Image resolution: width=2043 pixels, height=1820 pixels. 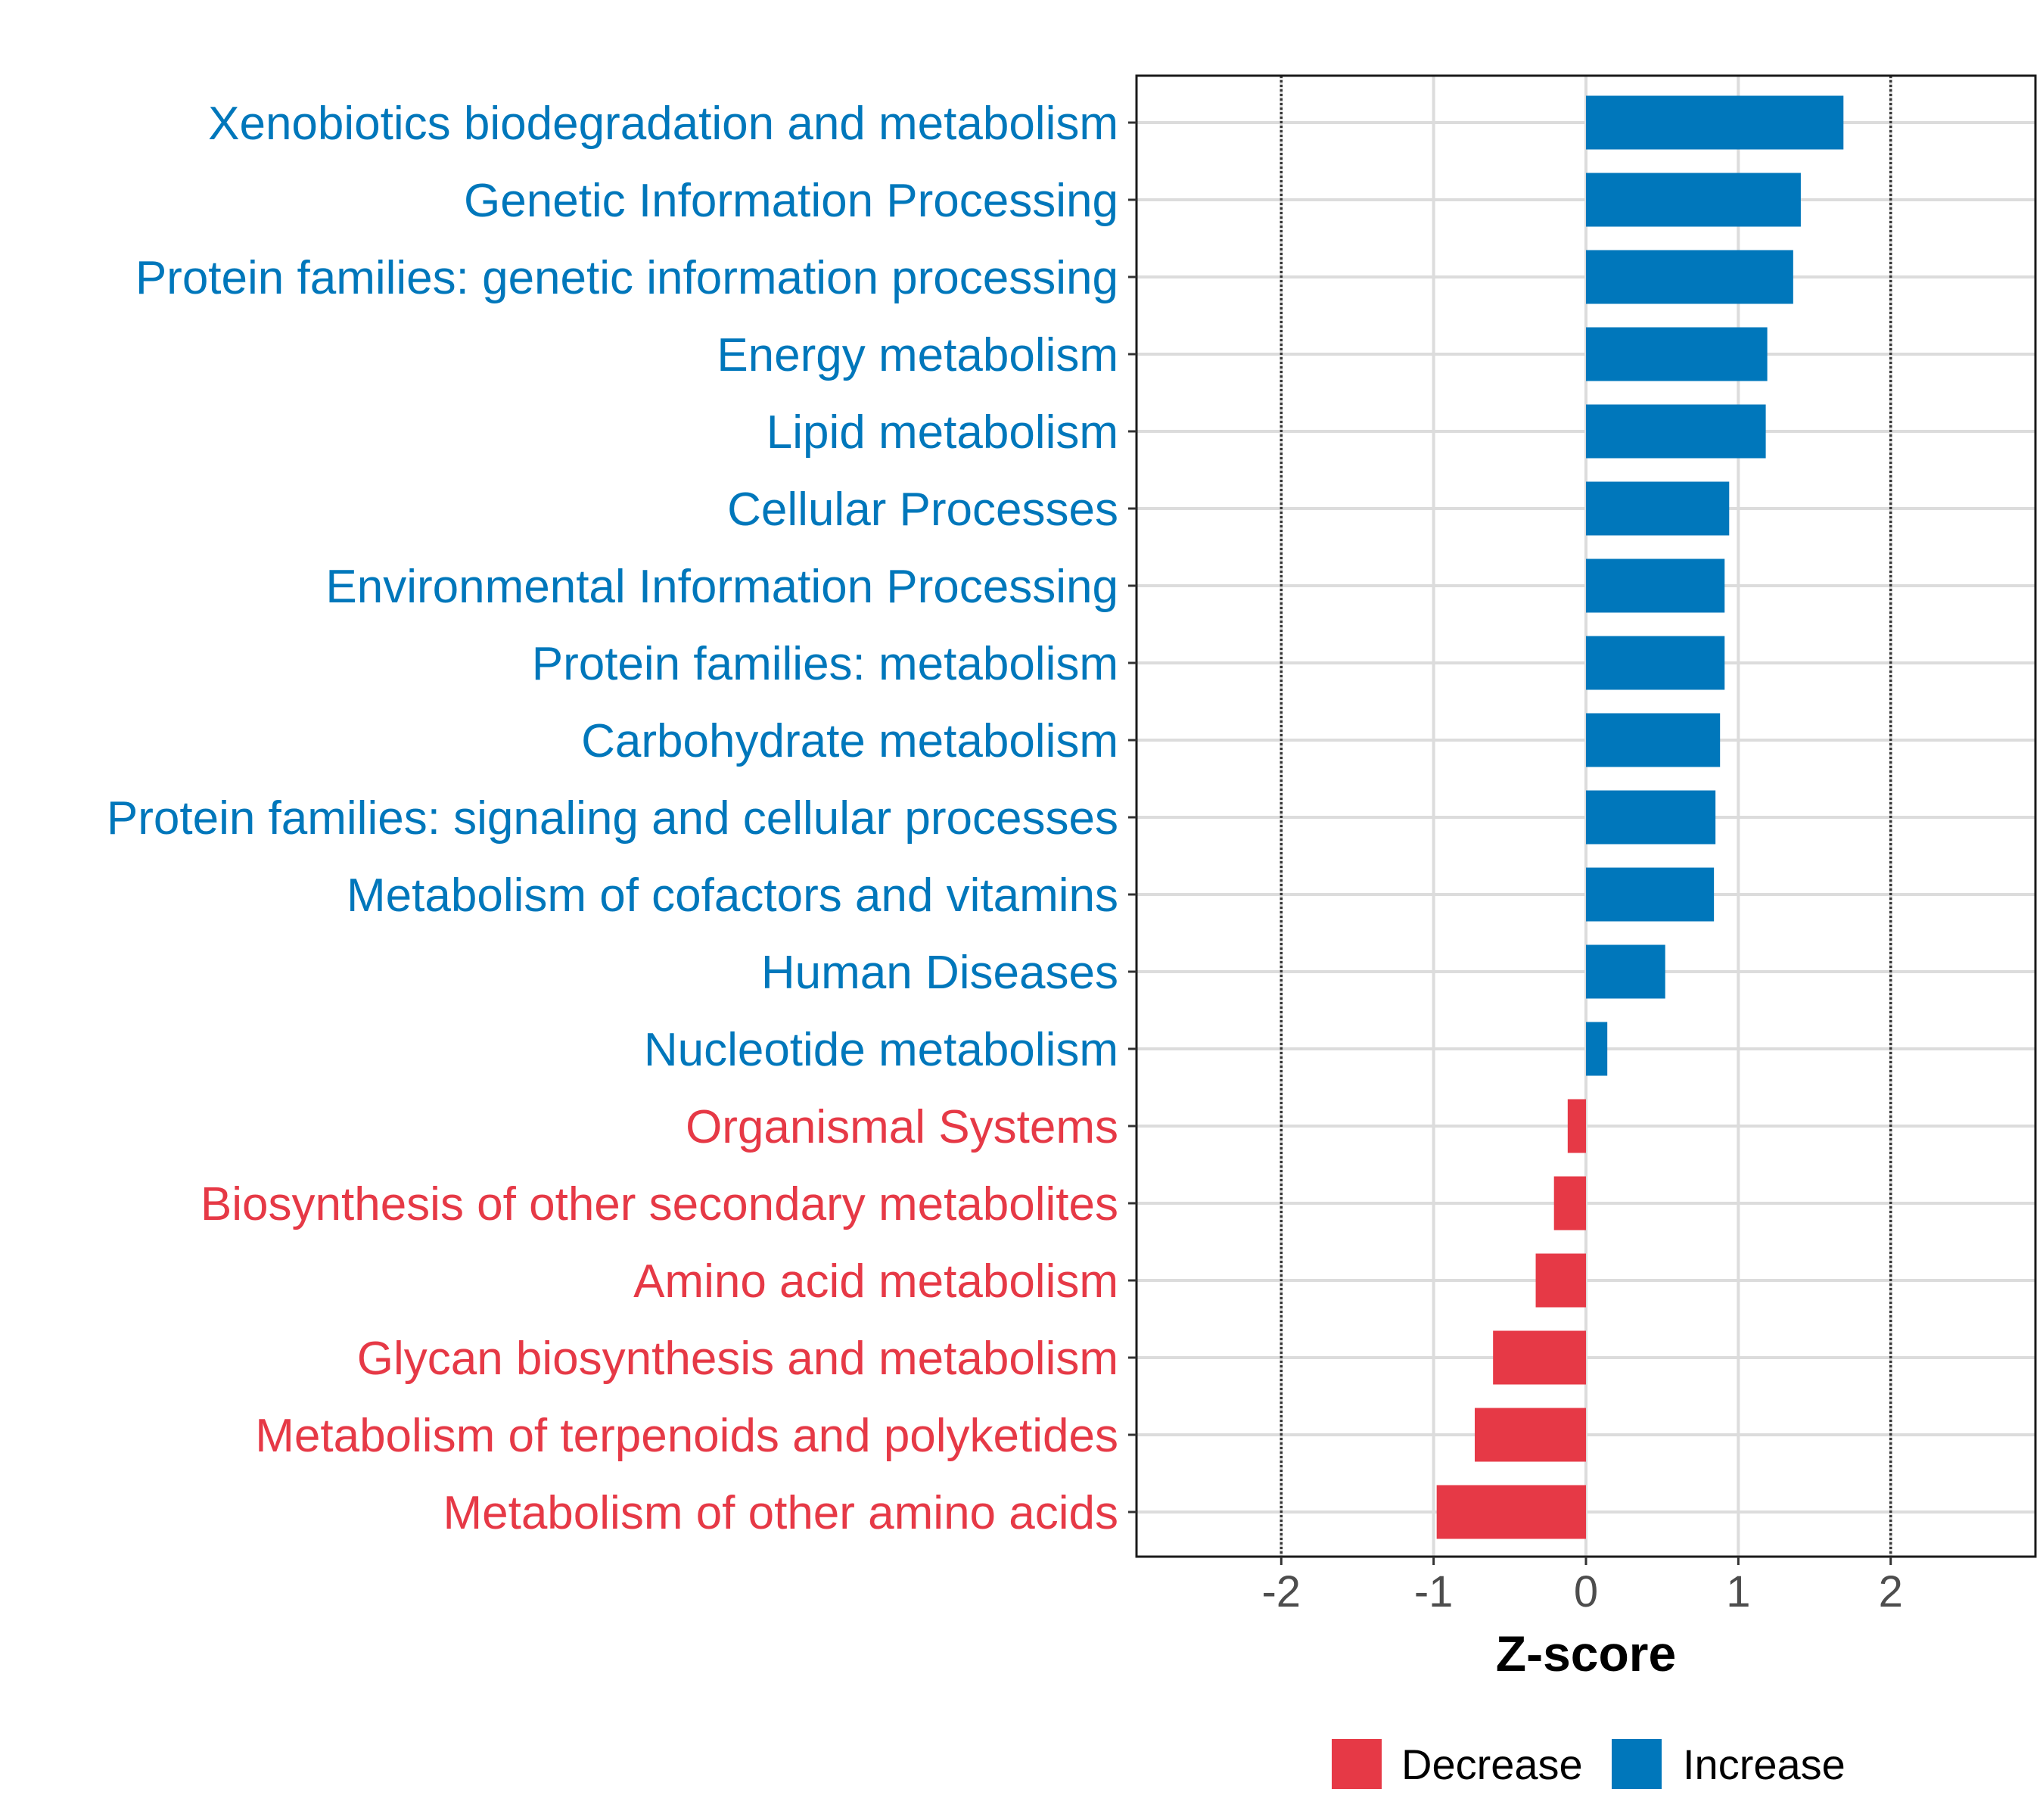 I want to click on y-tick-label: Metabolism of cofactors and vitamins, so click(x=733, y=896).